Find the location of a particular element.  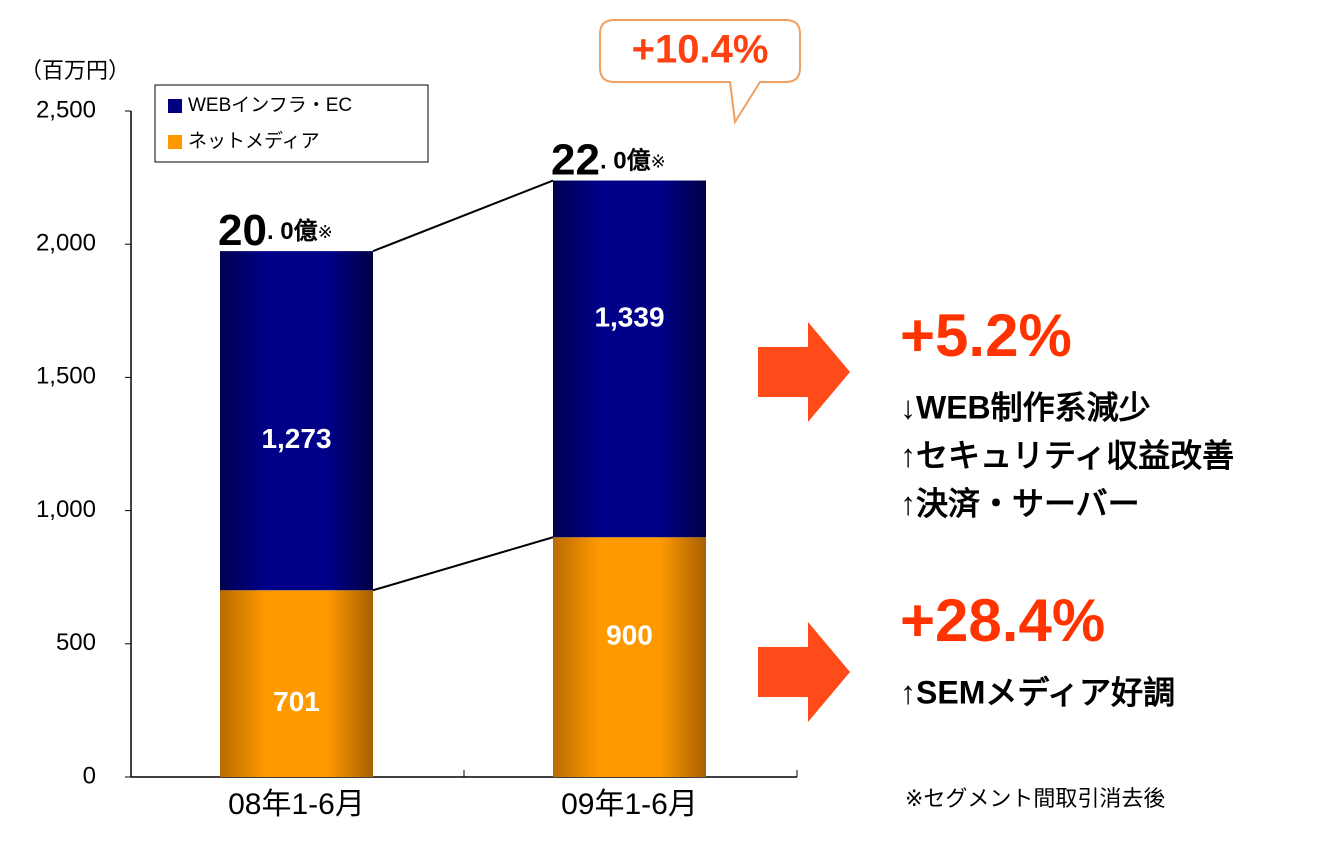

legend-label: ネットメディア is located at coordinates (254, 141).